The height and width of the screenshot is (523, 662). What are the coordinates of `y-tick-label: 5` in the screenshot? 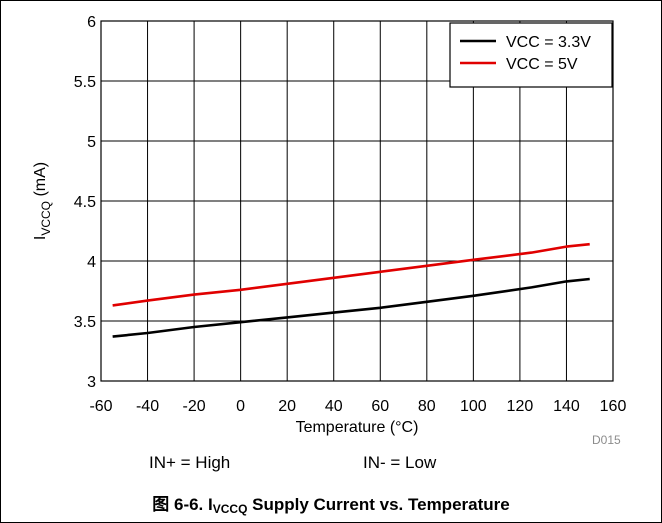 It's located at (91, 142).